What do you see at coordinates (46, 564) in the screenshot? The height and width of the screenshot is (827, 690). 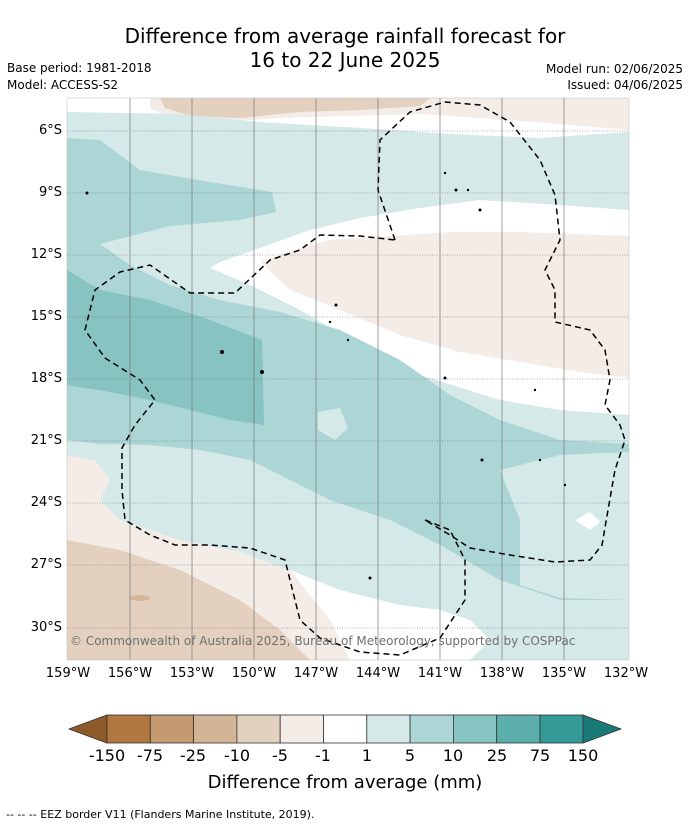 I see `lat-label-27s: 27°S` at bounding box center [46, 564].